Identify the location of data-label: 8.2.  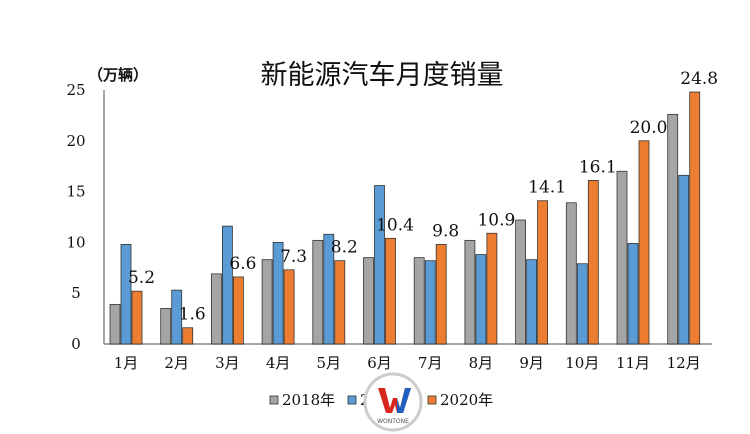
(344, 248).